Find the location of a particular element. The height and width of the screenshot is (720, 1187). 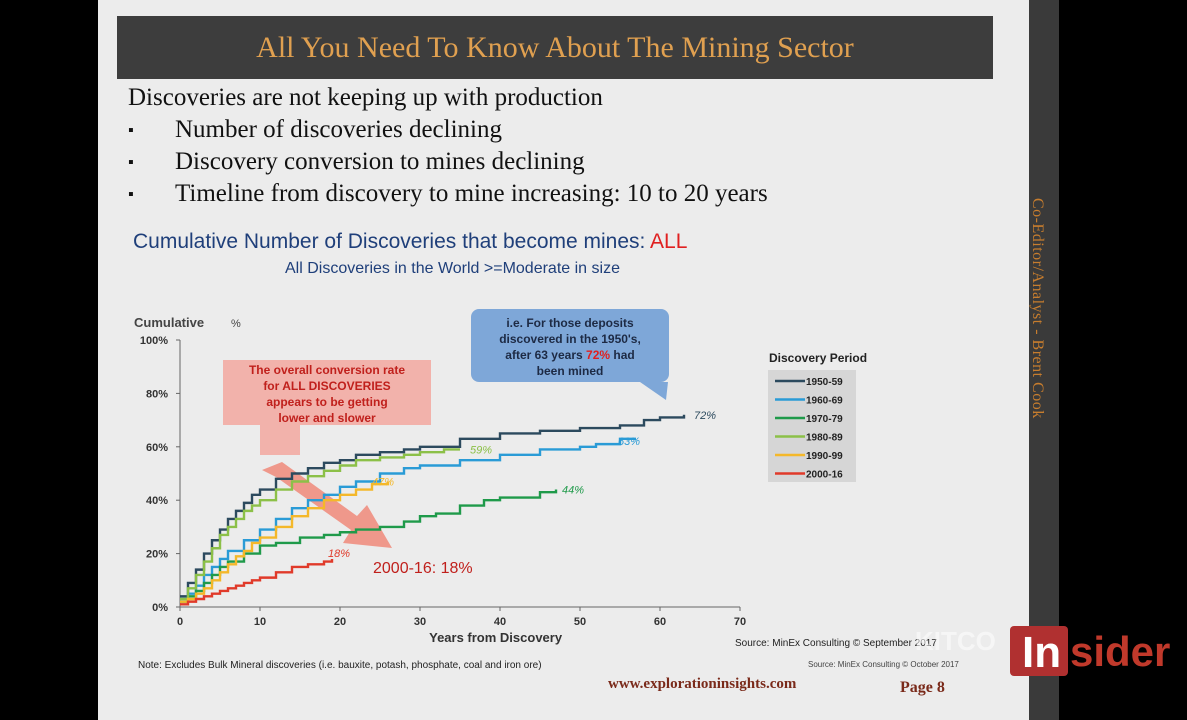

y-tick-label: 20% is located at coordinates (157, 555).